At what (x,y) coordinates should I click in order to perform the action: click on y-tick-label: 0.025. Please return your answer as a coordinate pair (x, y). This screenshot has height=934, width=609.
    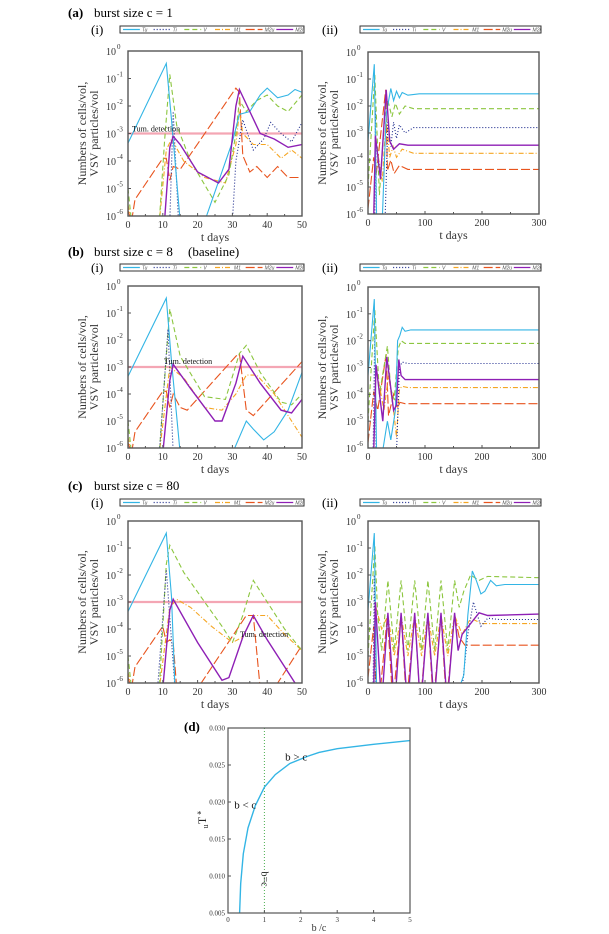
    Looking at the image, I should click on (217, 766).